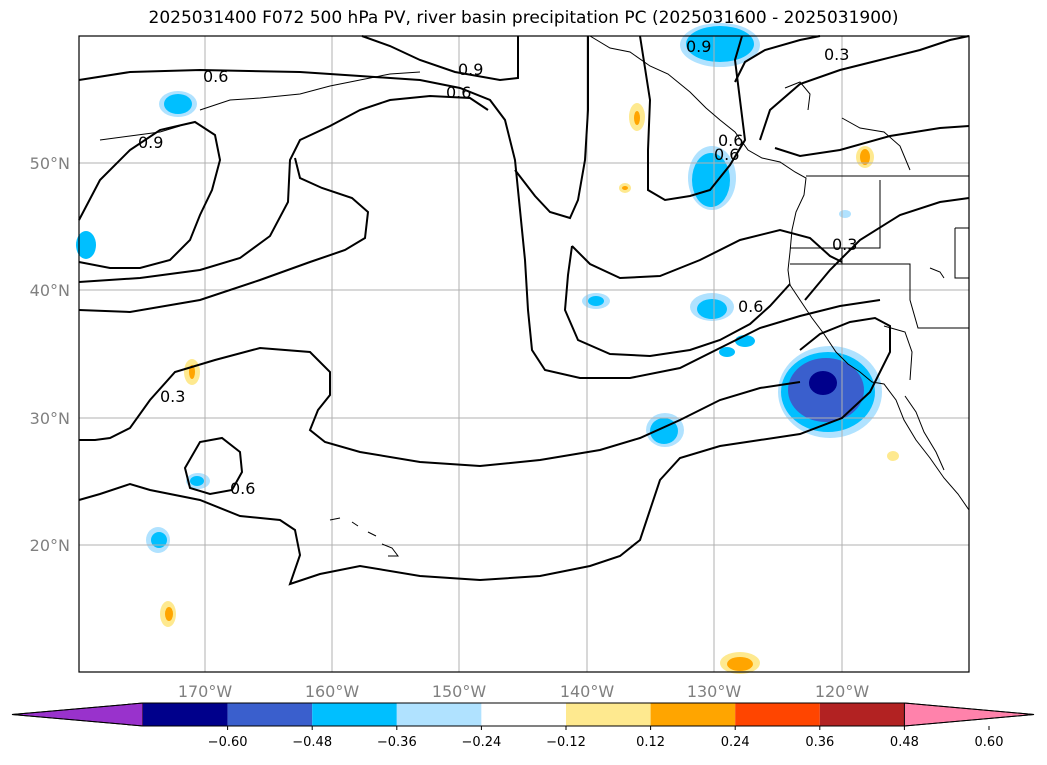 The image size is (1047, 765). I want to click on lon-label: 130°W, so click(714, 691).